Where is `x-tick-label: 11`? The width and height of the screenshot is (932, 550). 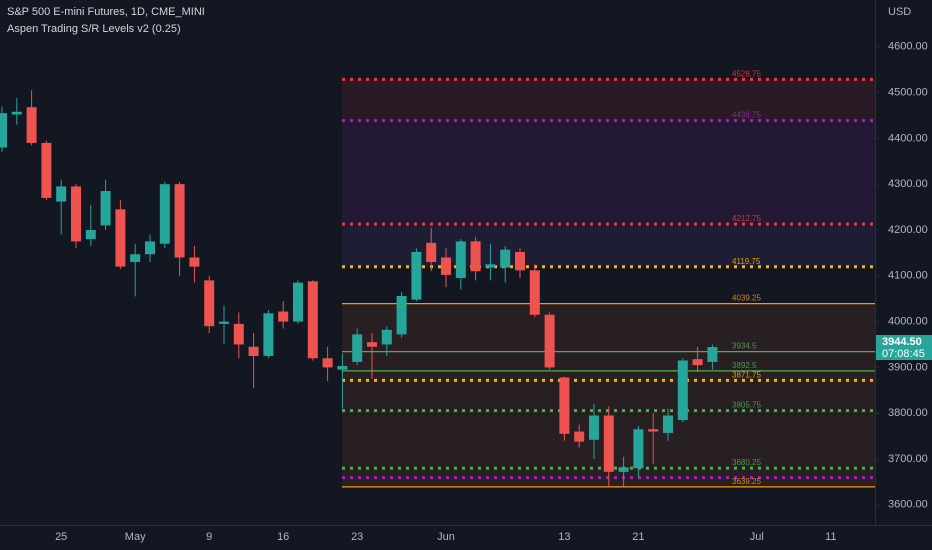
x-tick-label: 11 is located at coordinates (830, 537).